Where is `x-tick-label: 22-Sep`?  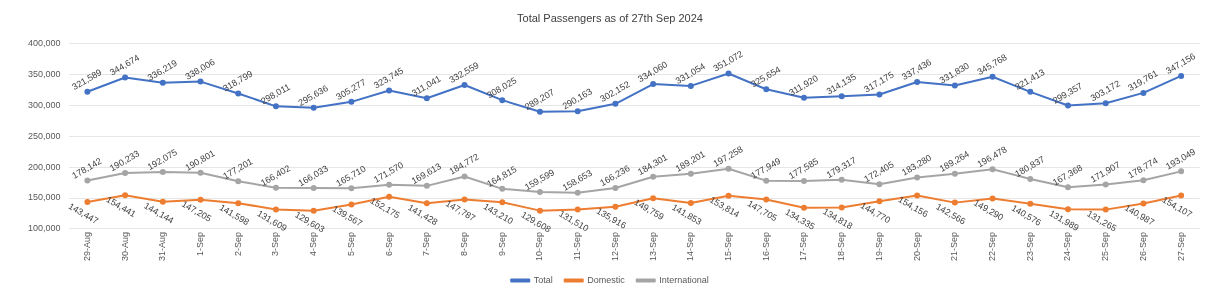
x-tick-label: 22-Sep is located at coordinates (992, 246).